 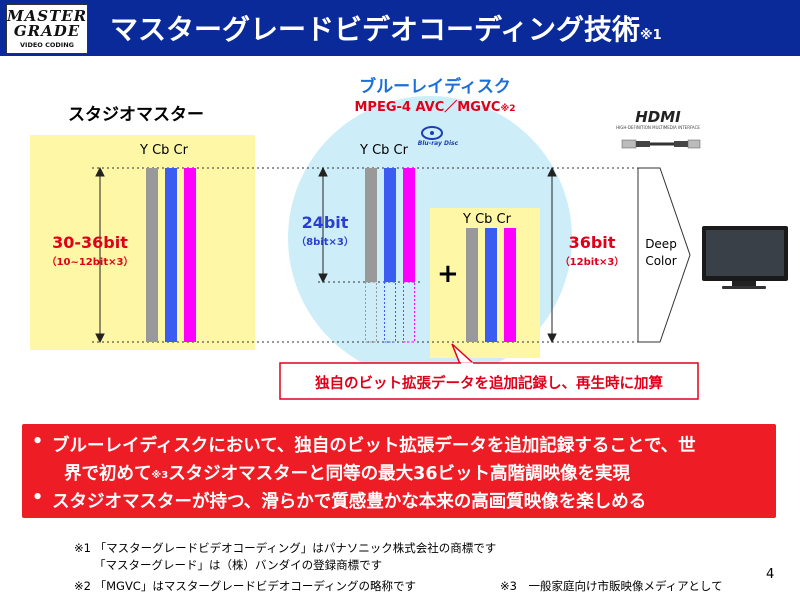 I want to click on extension-channel-labels: Y Cb Cr, so click(x=487, y=219).